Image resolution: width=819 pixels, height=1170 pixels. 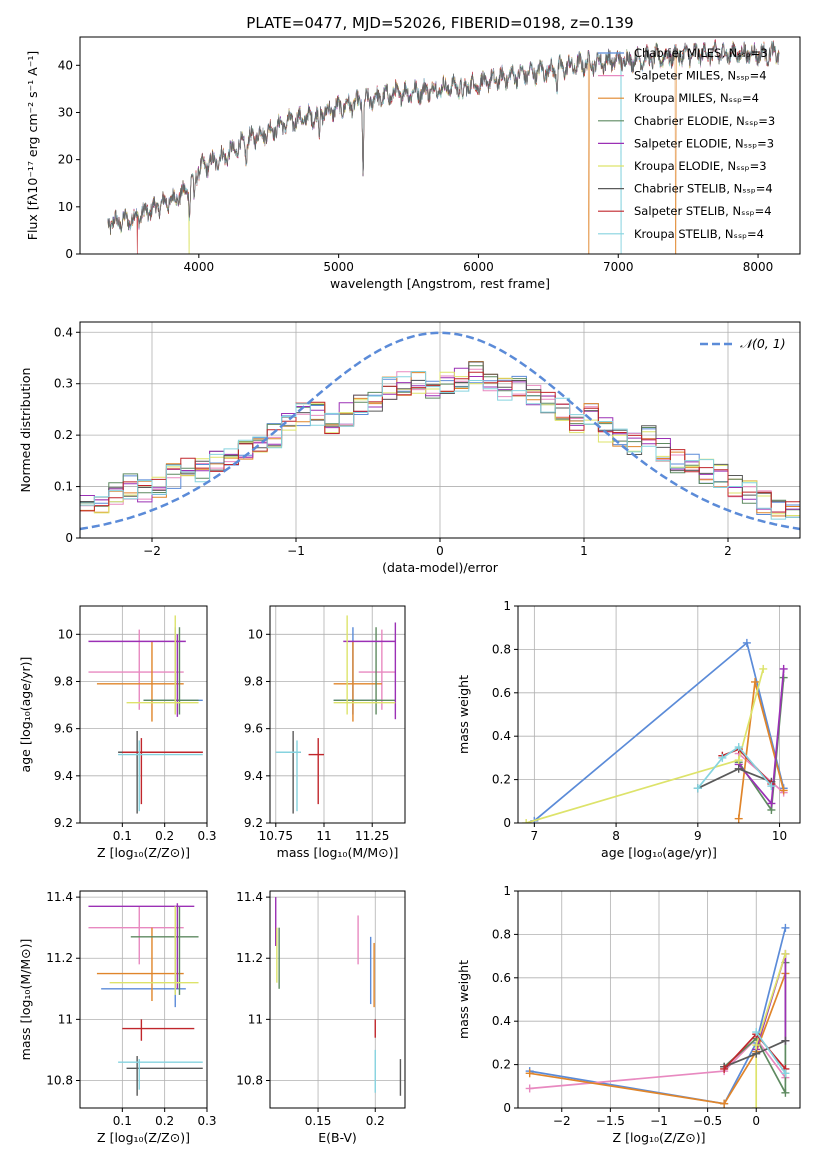 I want to click on x-tick-label: 6000, so click(x=478, y=267).